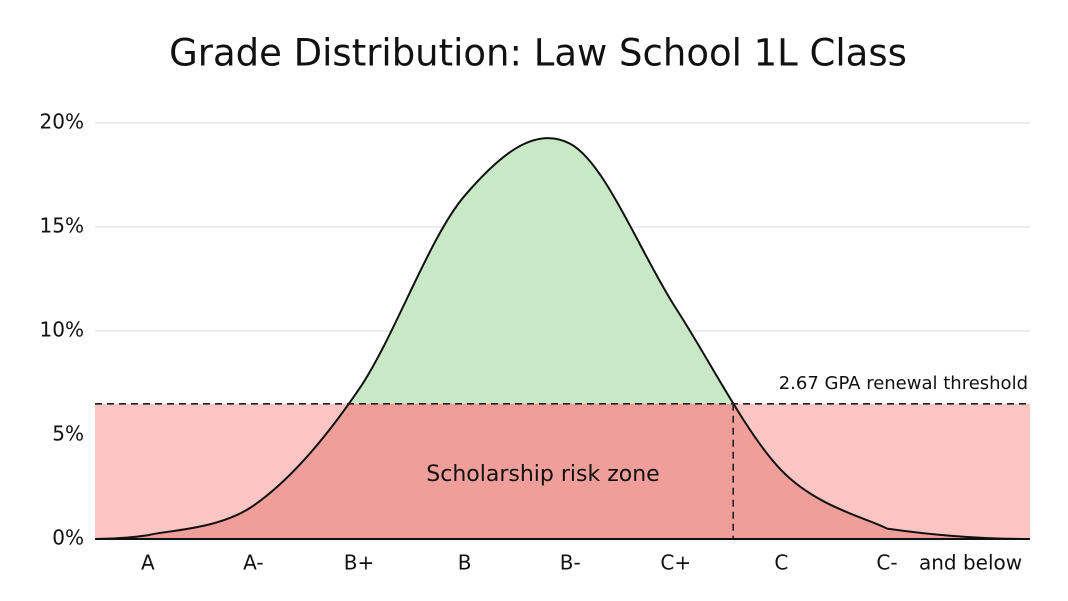 This screenshot has height=601, width=1068. I want to click on x-tick-label: C, so click(781, 563).